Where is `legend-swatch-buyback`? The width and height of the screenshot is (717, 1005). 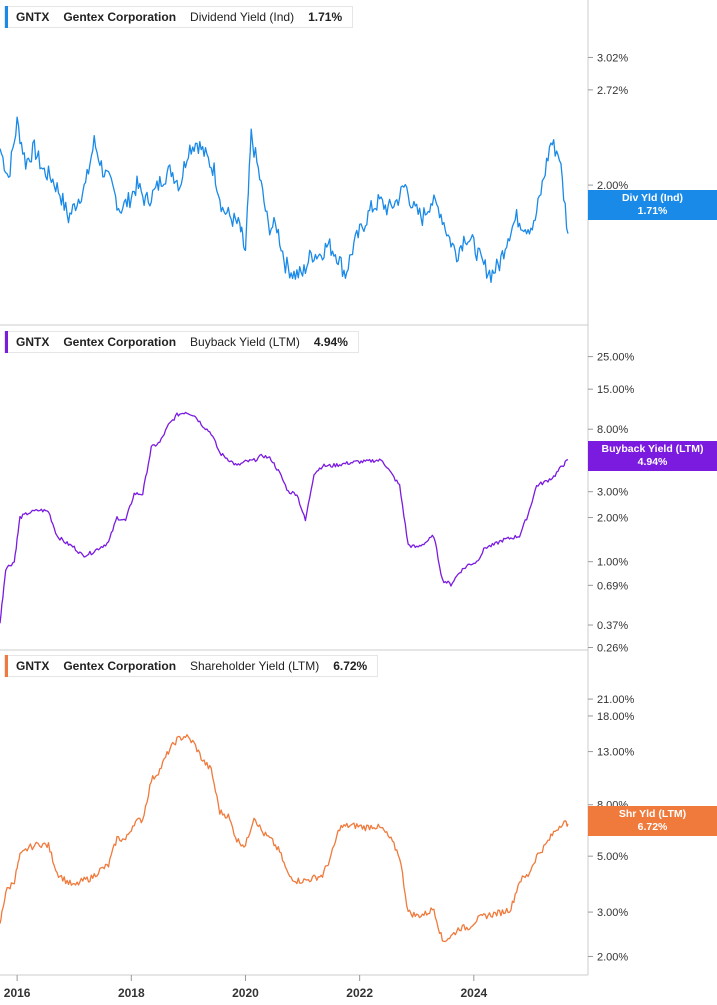 legend-swatch-buyback is located at coordinates (6, 342).